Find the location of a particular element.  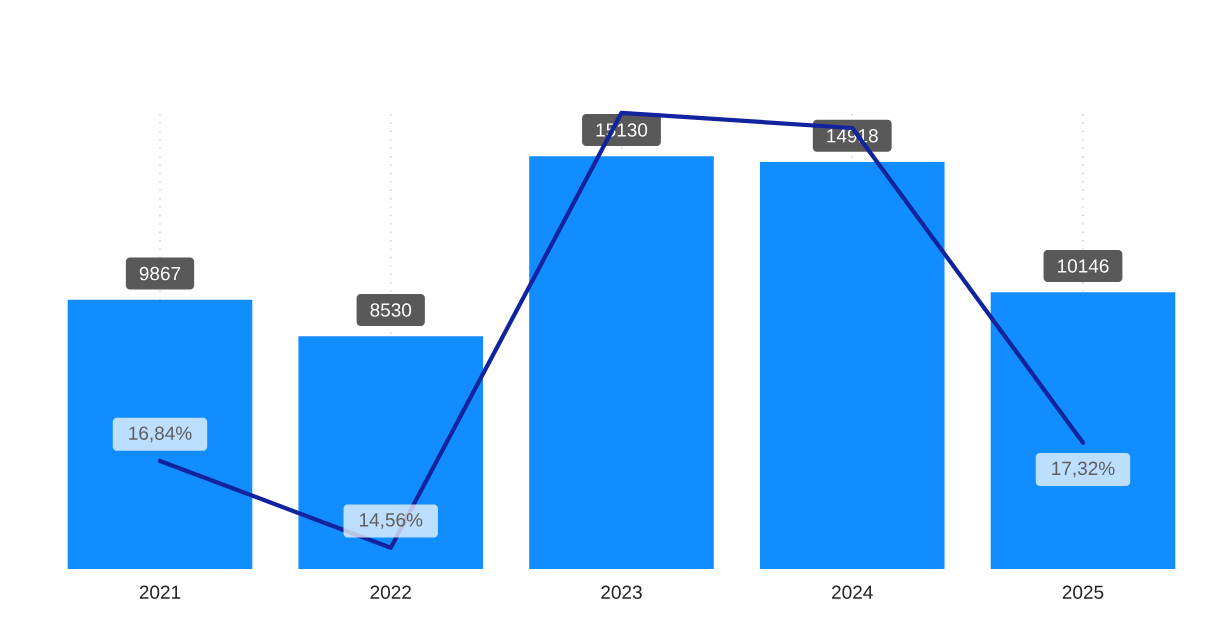

x-tick-label: 2023 is located at coordinates (621, 592).